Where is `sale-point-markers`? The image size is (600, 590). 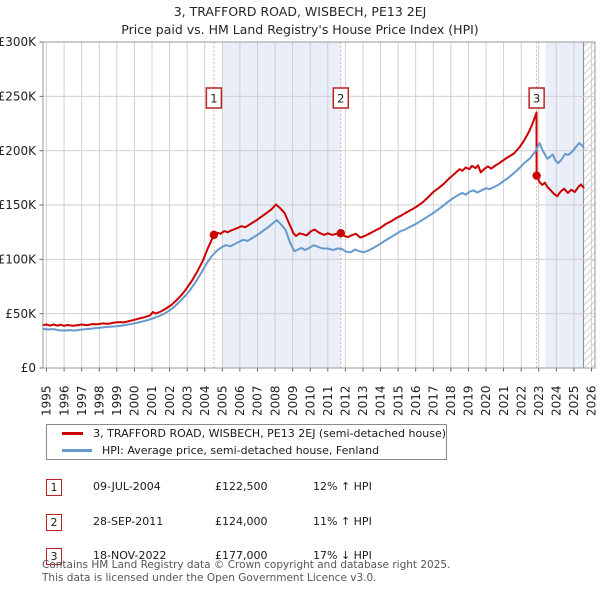 sale-point-markers is located at coordinates (375, 205).